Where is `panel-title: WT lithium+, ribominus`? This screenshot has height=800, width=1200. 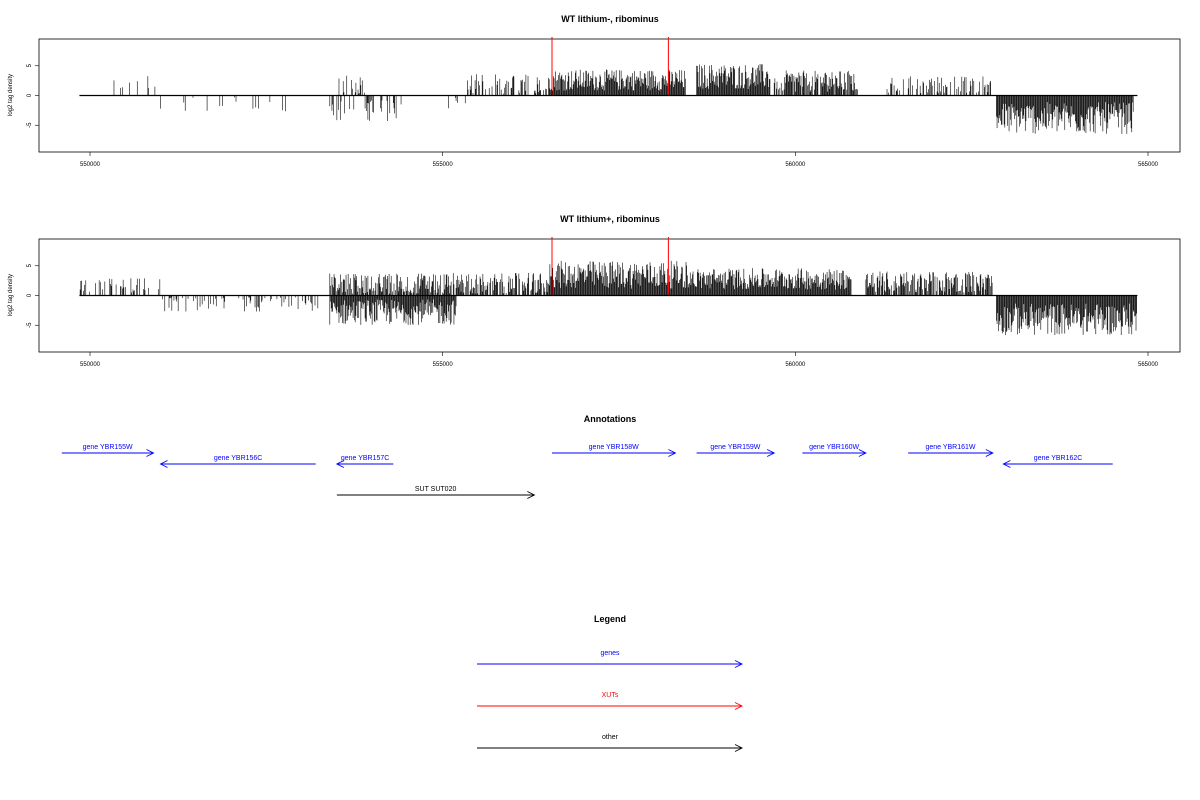 panel-title: WT lithium+, ribominus is located at coordinates (610, 219).